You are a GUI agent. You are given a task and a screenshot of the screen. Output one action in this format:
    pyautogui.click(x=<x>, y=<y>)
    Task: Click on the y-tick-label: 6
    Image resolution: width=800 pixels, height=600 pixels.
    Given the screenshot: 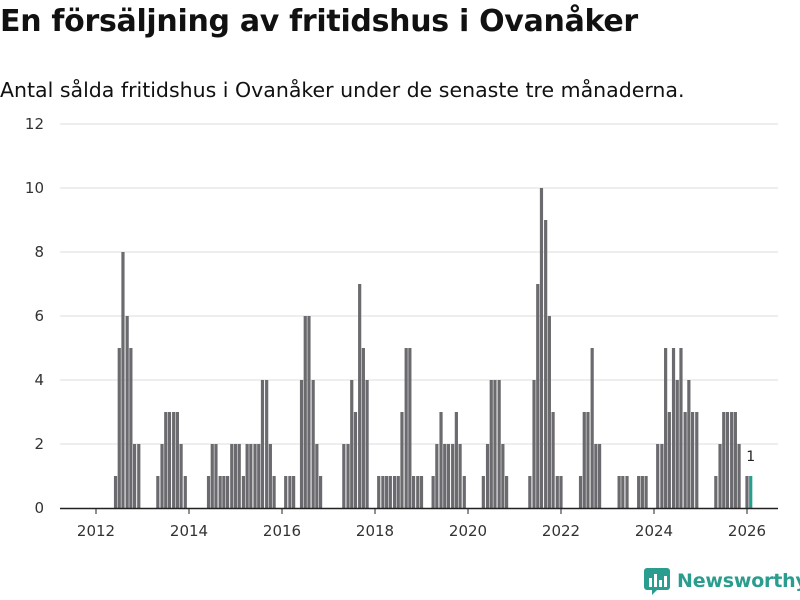 What is the action you would take?
    pyautogui.click(x=39, y=316)
    